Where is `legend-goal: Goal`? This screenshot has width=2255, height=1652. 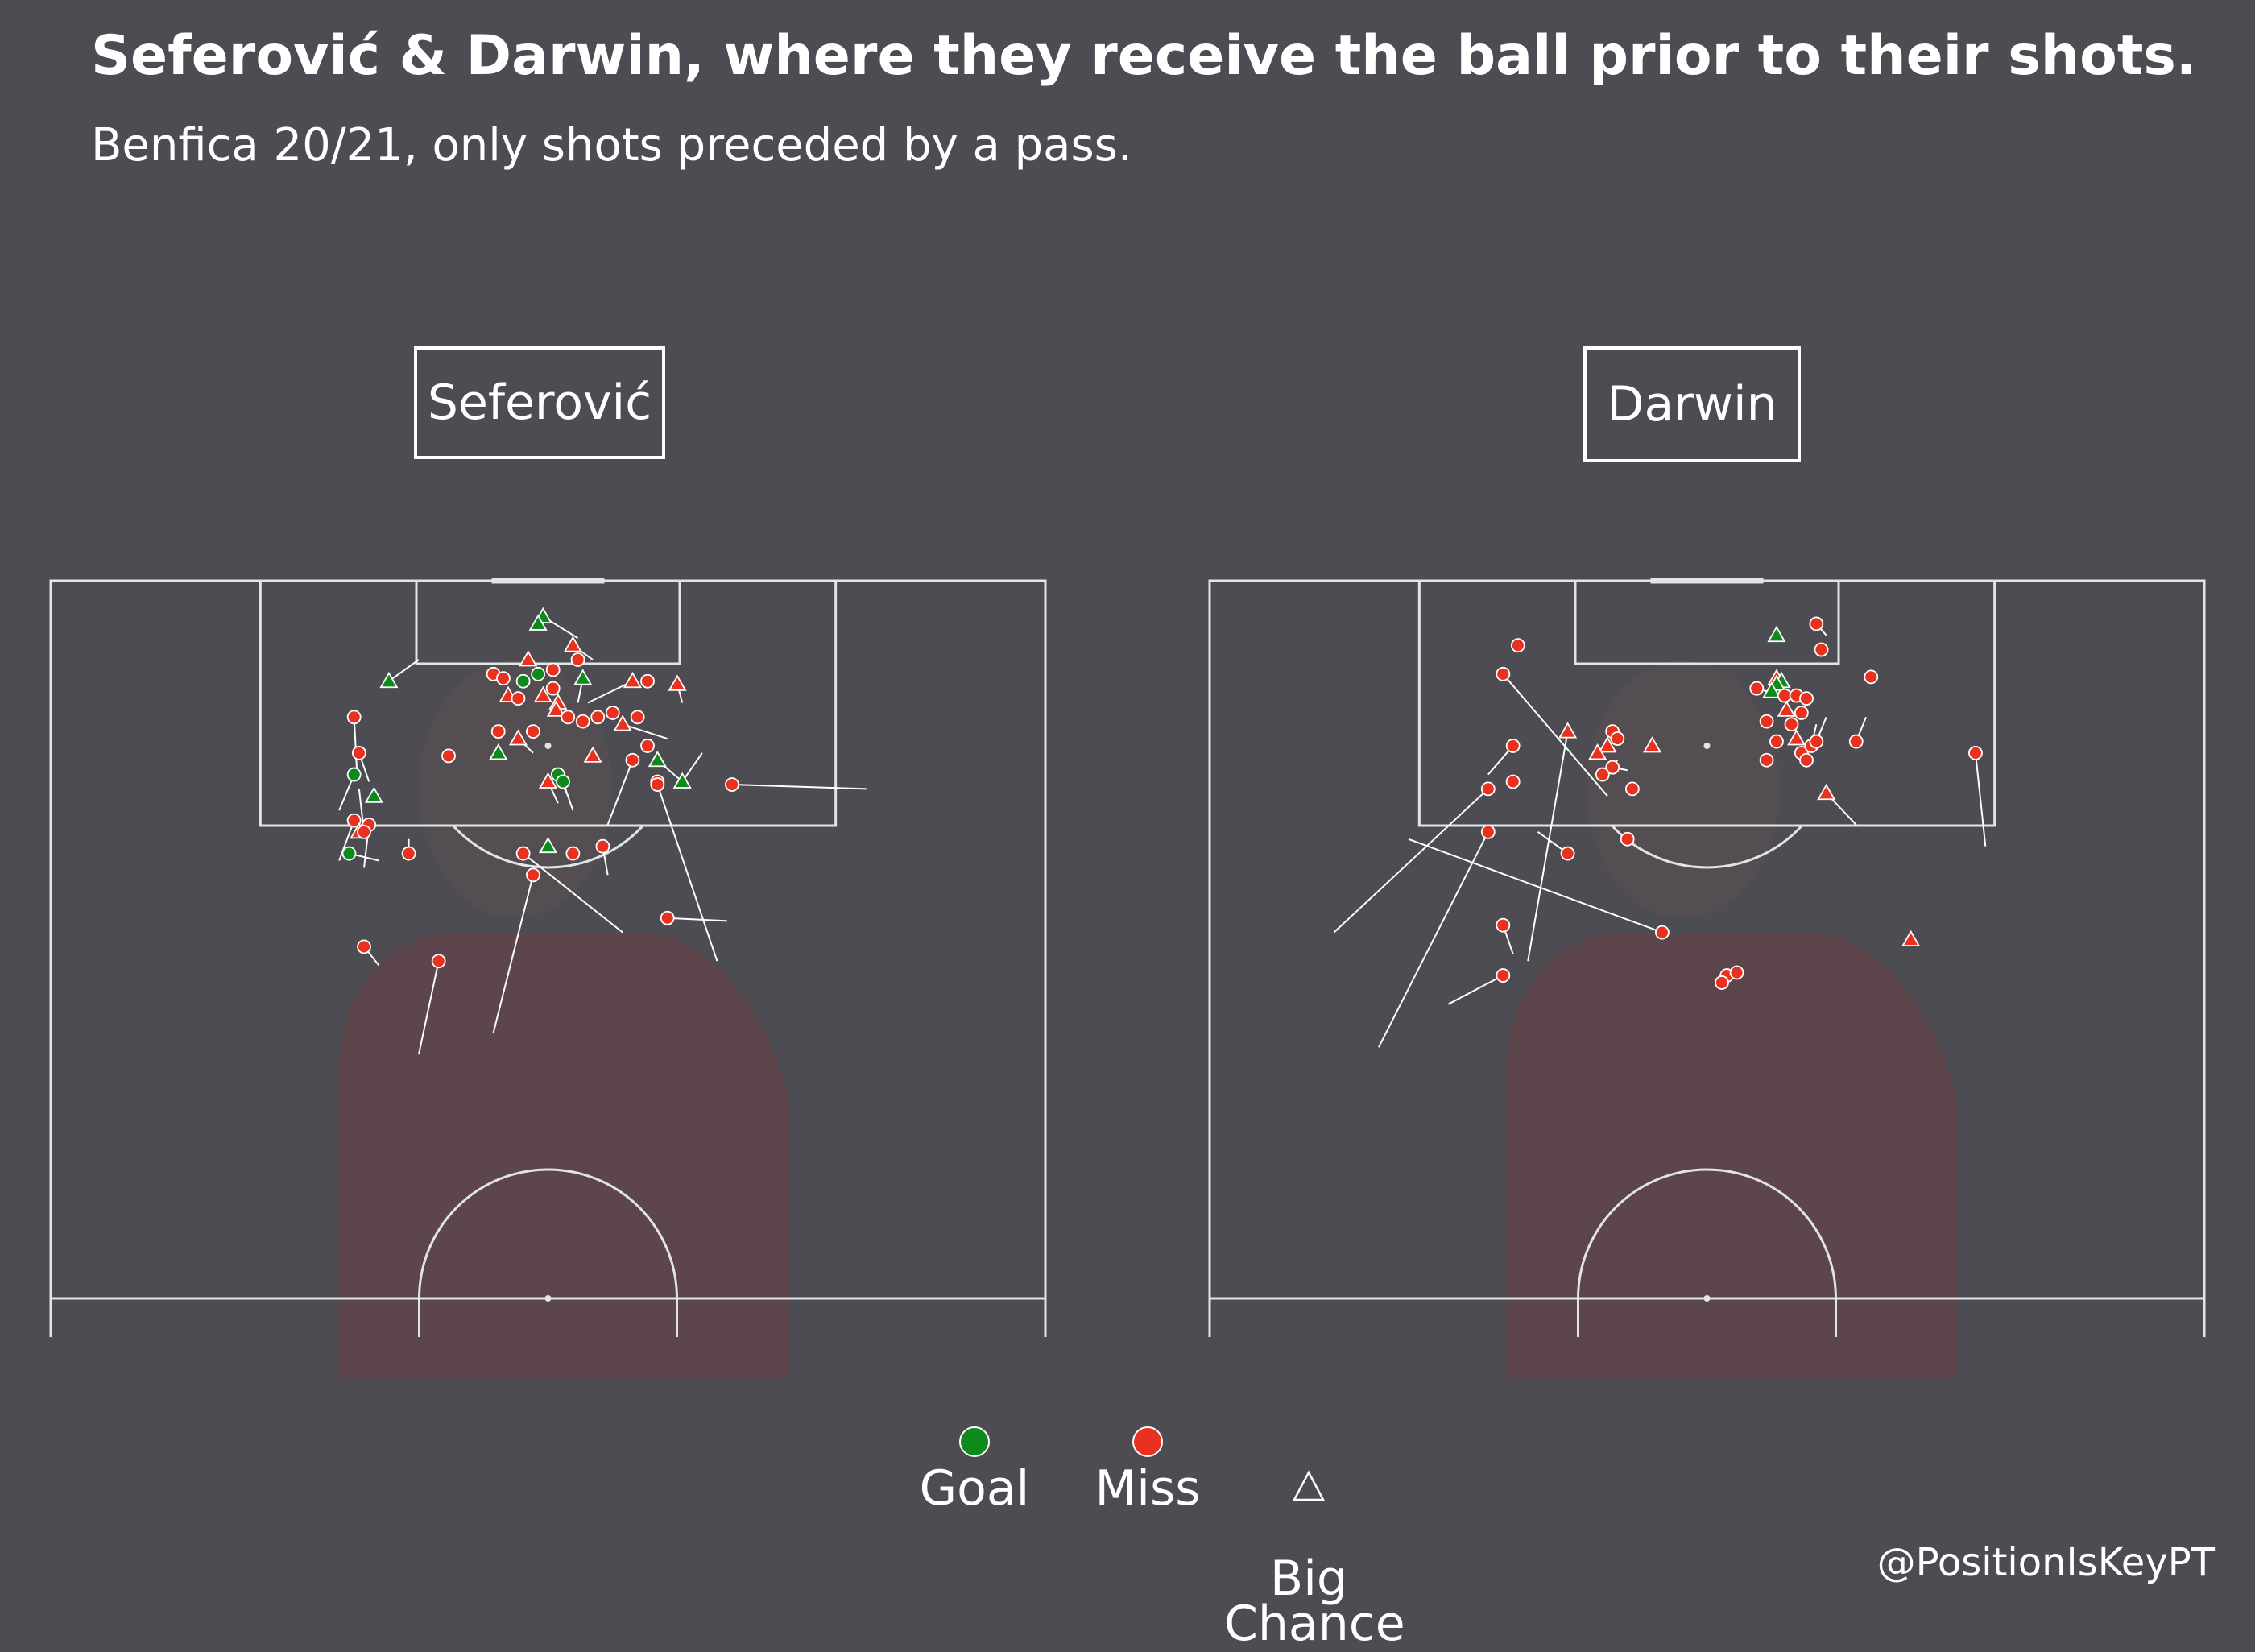
legend-goal: Goal is located at coordinates (974, 1468).